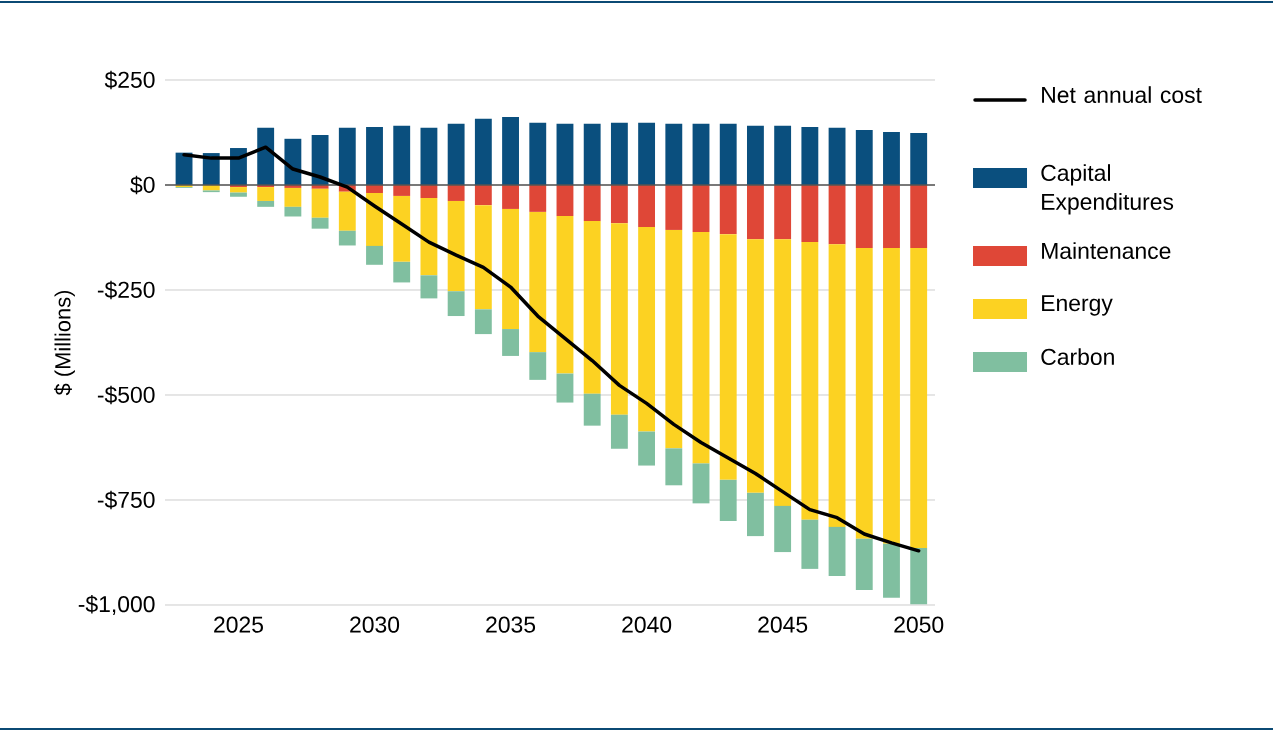  Describe the element at coordinates (126, 290) in the screenshot. I see `y-tick-label: -$250` at that location.